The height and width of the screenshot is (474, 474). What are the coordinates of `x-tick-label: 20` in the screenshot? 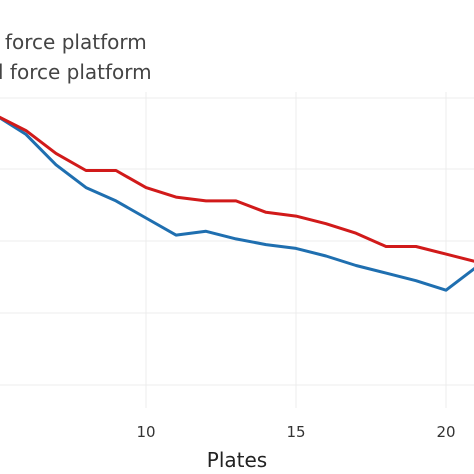 It's located at (445, 432).